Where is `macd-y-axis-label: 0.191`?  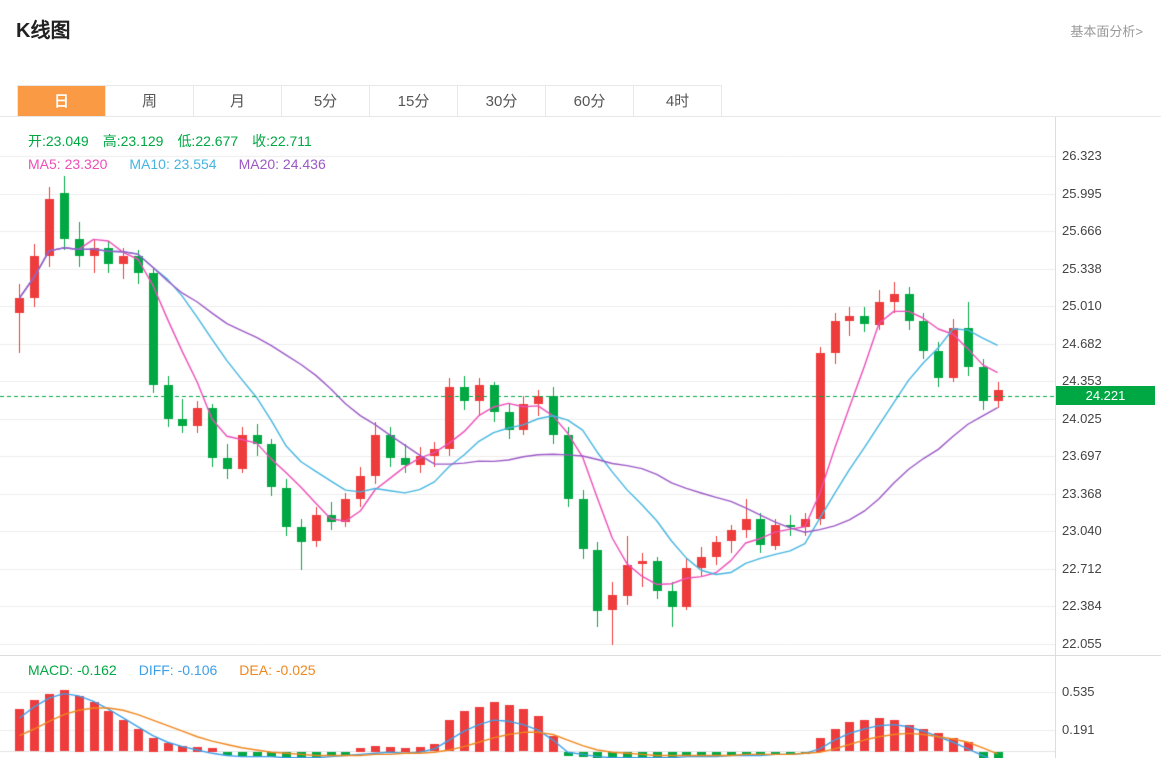
macd-y-axis-label: 0.191 is located at coordinates (1078, 729).